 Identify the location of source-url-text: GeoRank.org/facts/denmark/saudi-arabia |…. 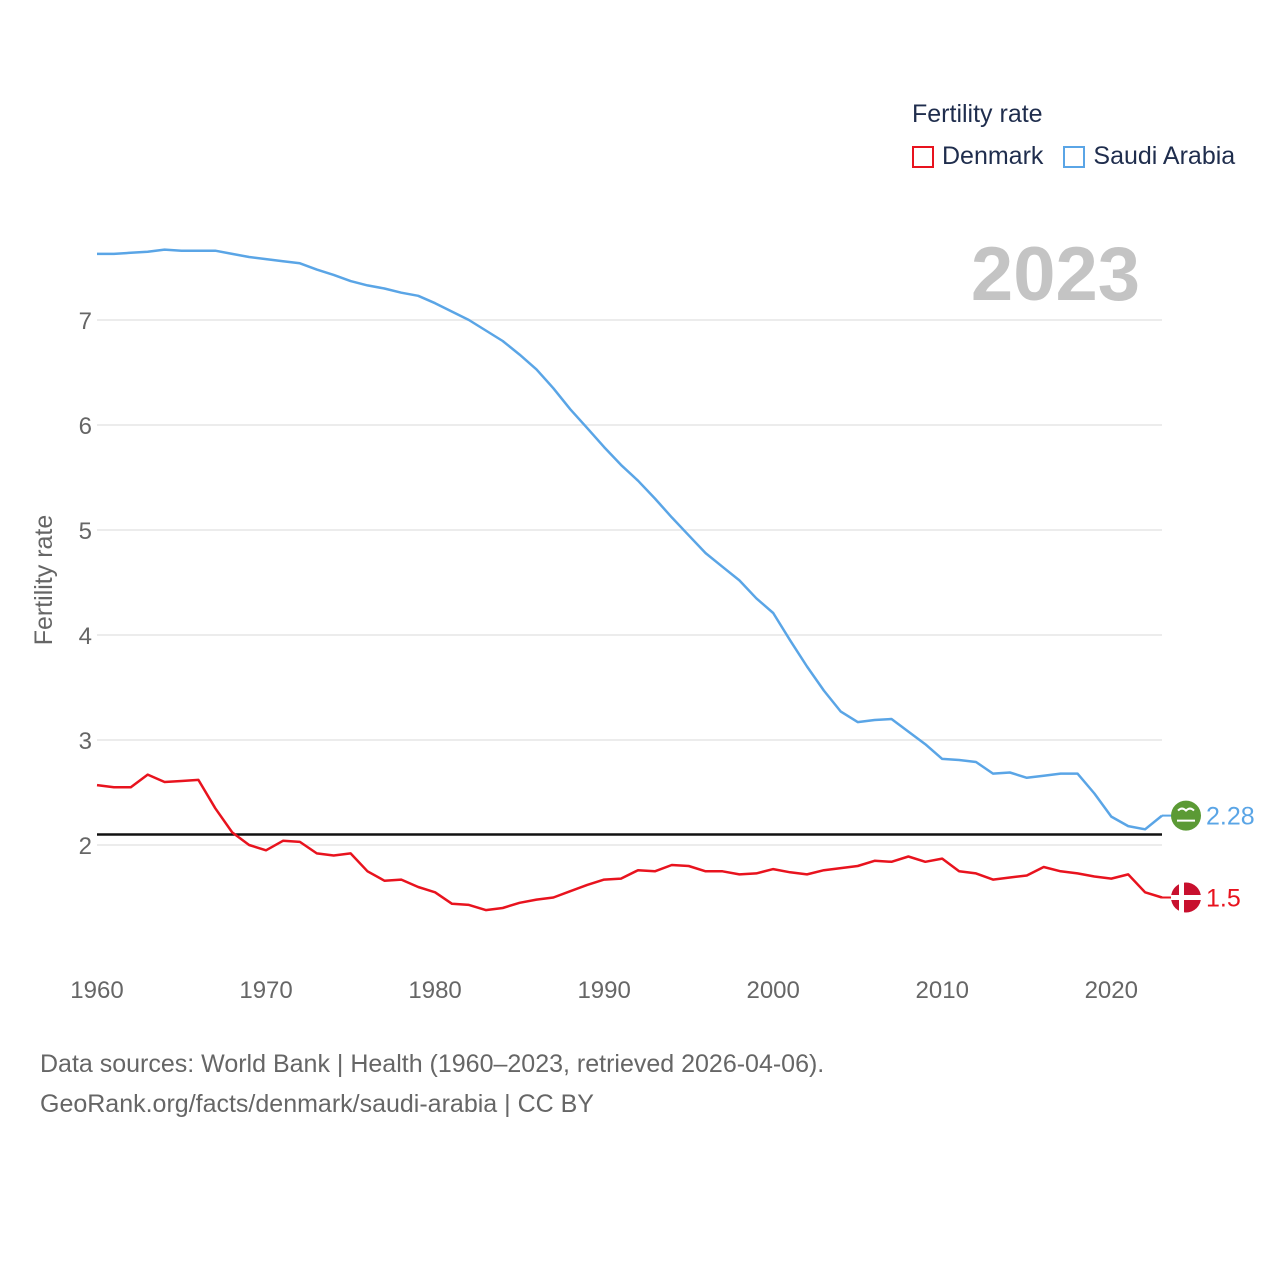
(317, 1104).